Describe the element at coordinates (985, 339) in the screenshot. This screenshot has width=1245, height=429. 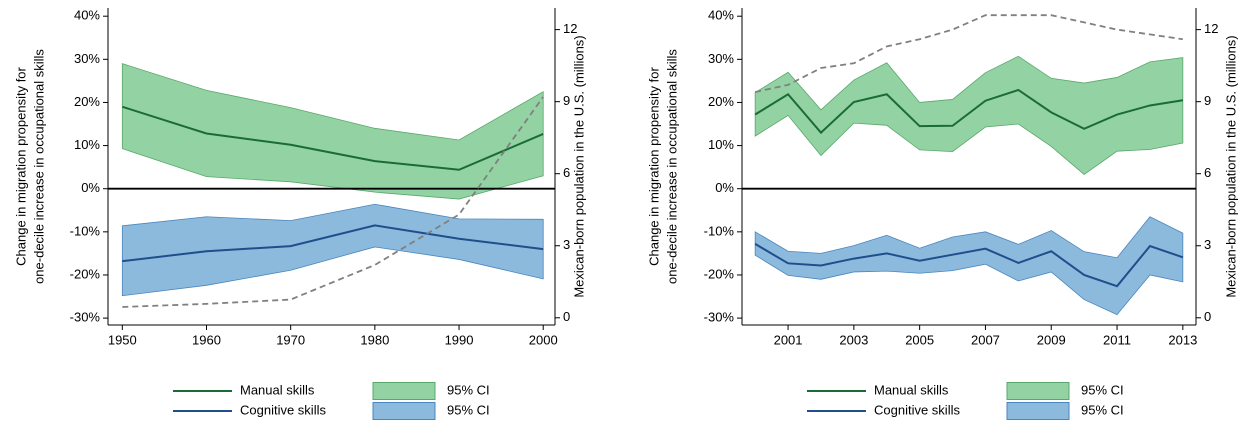
I see `x-tick-label: 2007` at that location.